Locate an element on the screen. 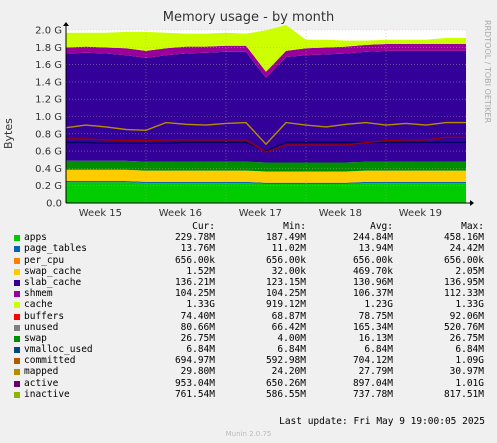  legend-row-per_cpu: per_cpu 656.00k 656.00k 656.00k 656.00k is located at coordinates (252, 260).